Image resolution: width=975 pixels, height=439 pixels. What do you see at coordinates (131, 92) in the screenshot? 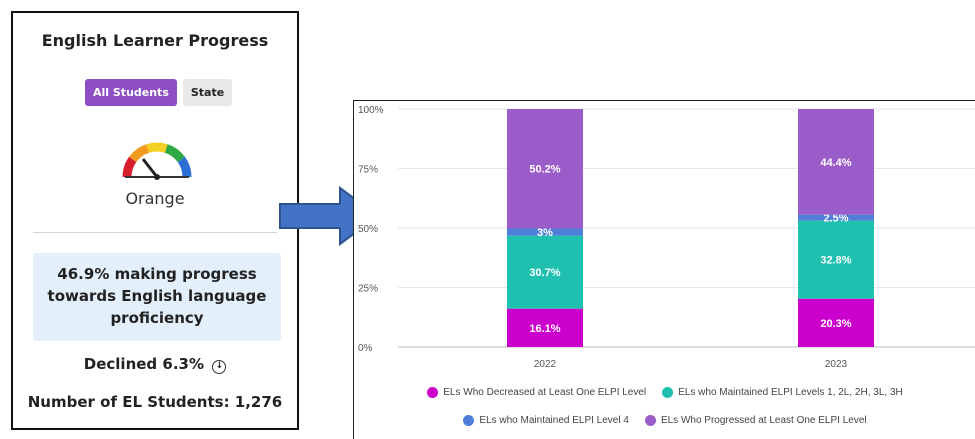
I see `all-students-button: All Students` at bounding box center [131, 92].